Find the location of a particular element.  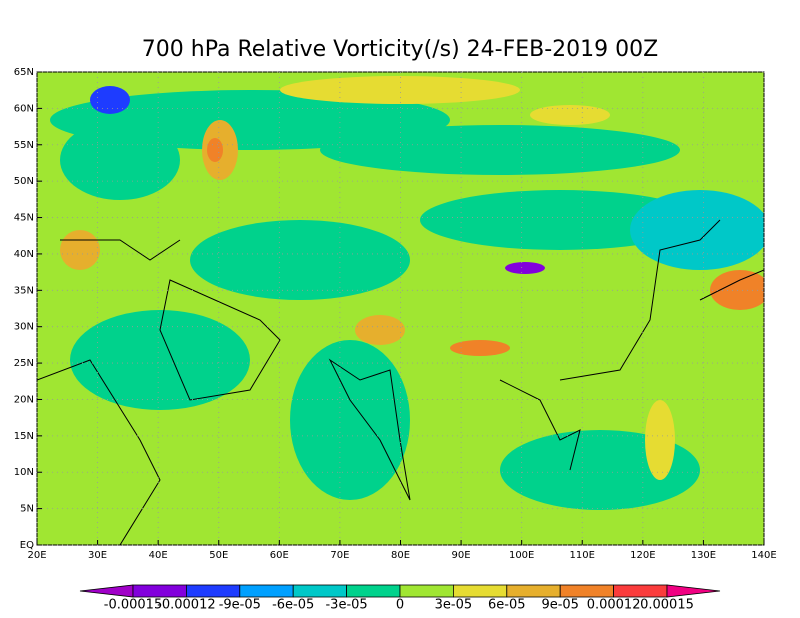

x-tick-label: 30E is located at coordinates (97, 555).